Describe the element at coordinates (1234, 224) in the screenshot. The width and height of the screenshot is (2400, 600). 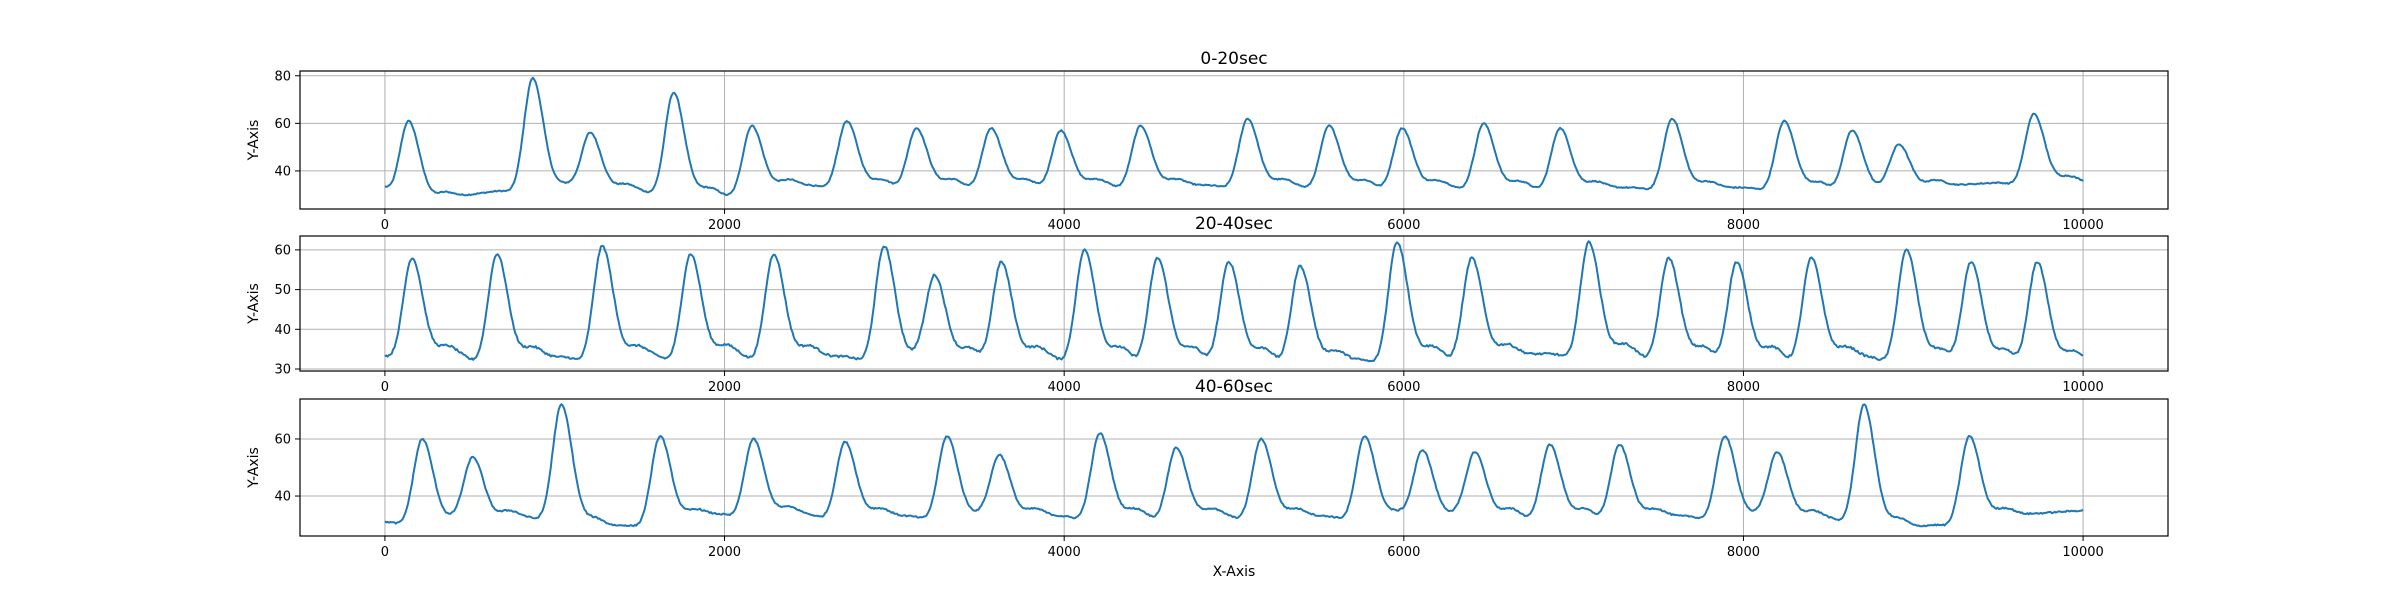
I see `subplot-title: 20-40sec` at that location.